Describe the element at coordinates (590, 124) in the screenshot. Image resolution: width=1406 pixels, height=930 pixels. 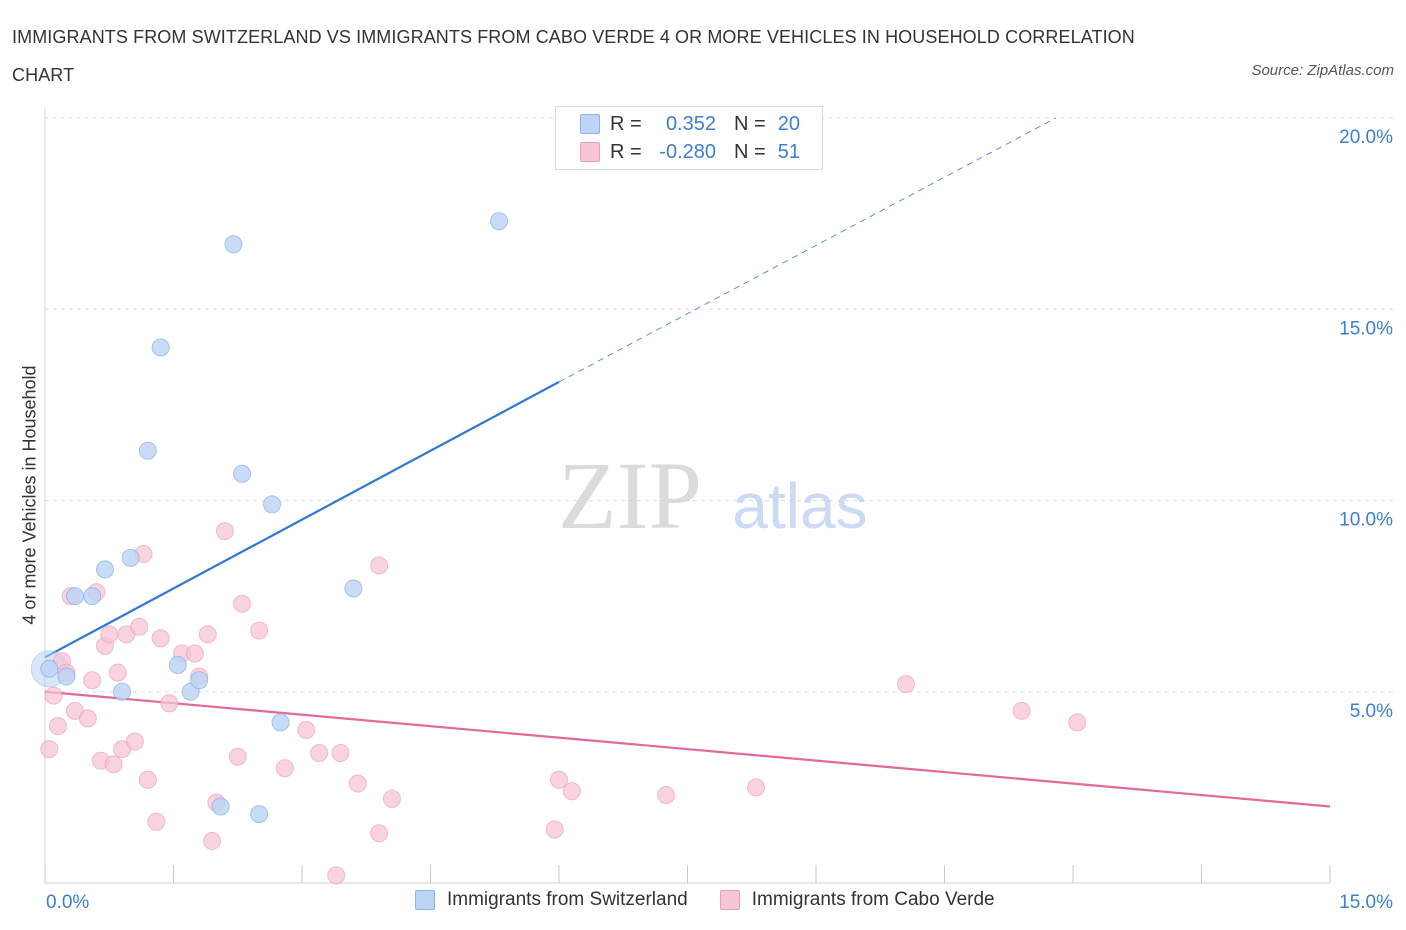
I see `swatch-switzerland` at that location.